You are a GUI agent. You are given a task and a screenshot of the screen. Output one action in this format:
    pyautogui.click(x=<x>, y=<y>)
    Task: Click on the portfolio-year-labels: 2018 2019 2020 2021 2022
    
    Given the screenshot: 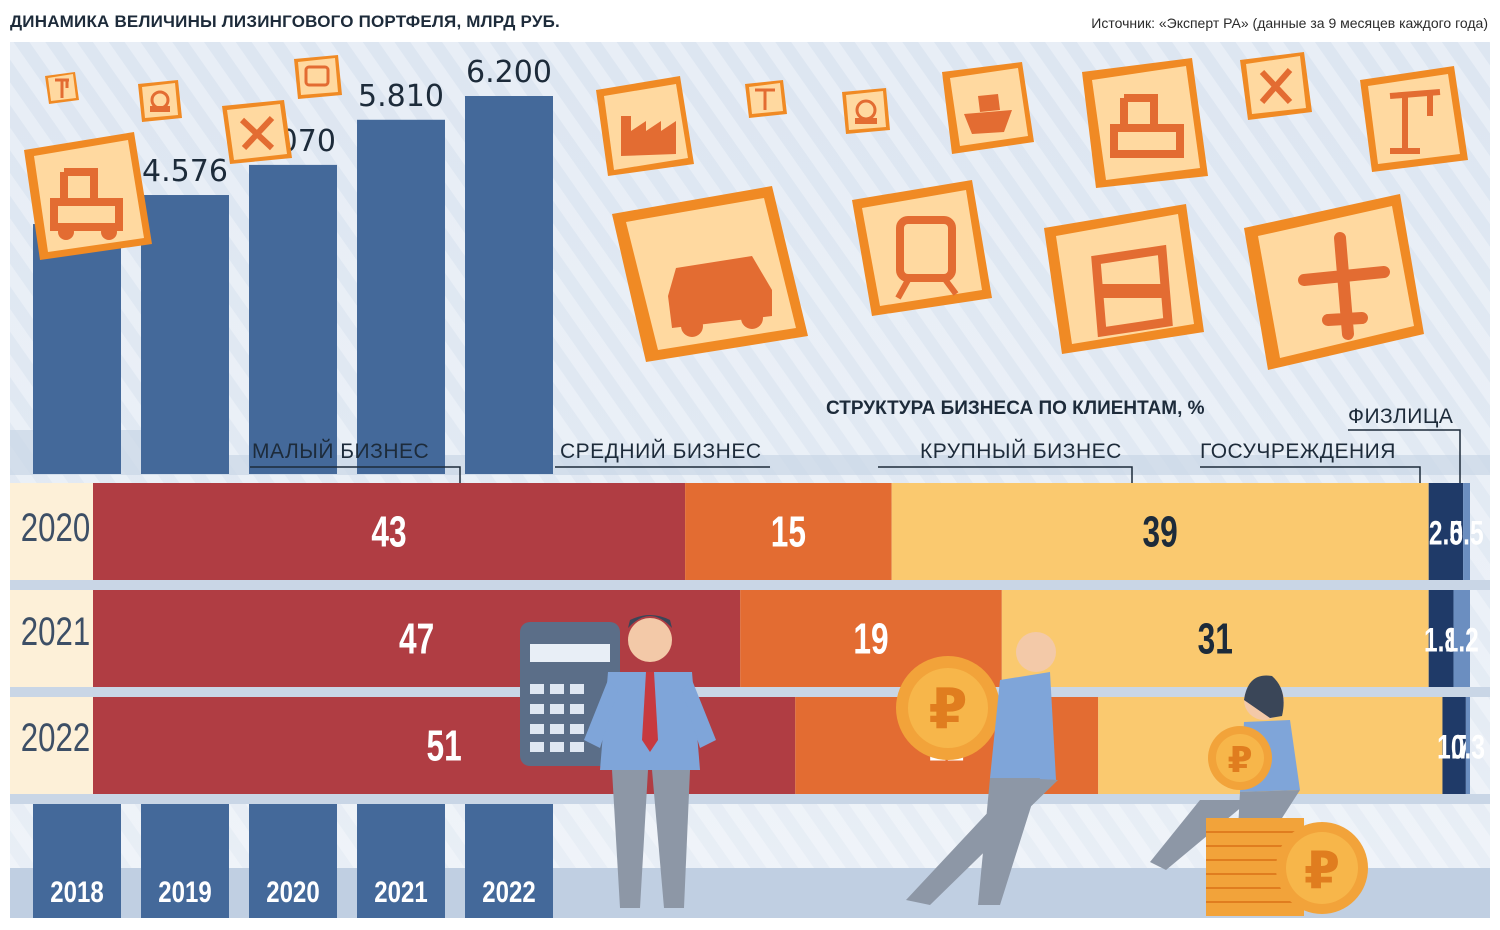 What is the action you would take?
    pyautogui.click(x=292, y=891)
    